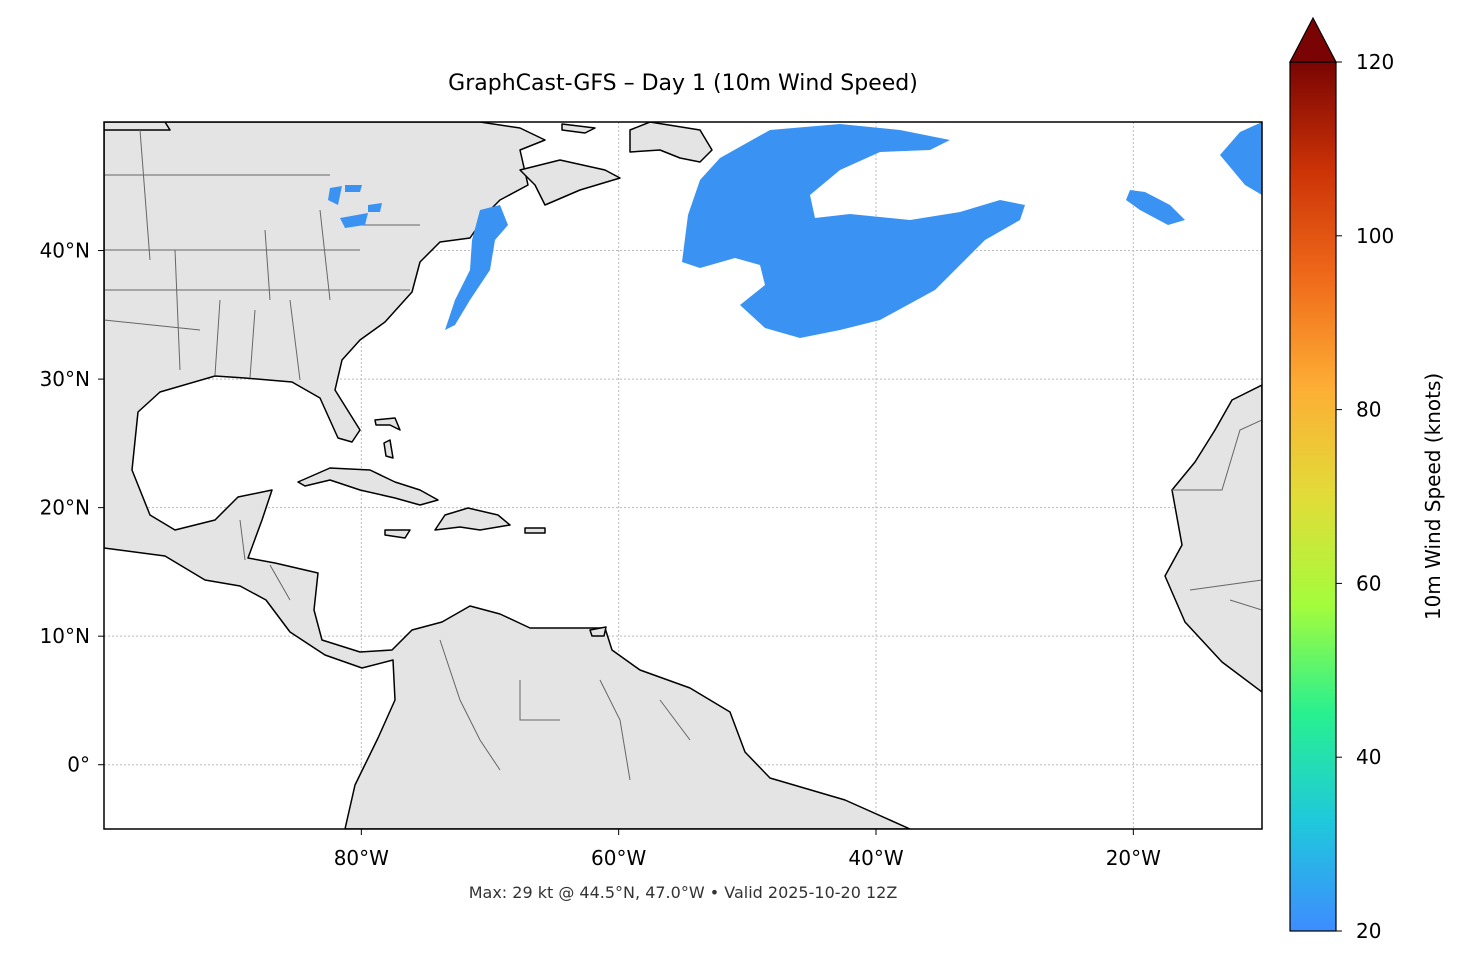  I want to click on colorbar-tick-label: 120, so click(1375, 62).